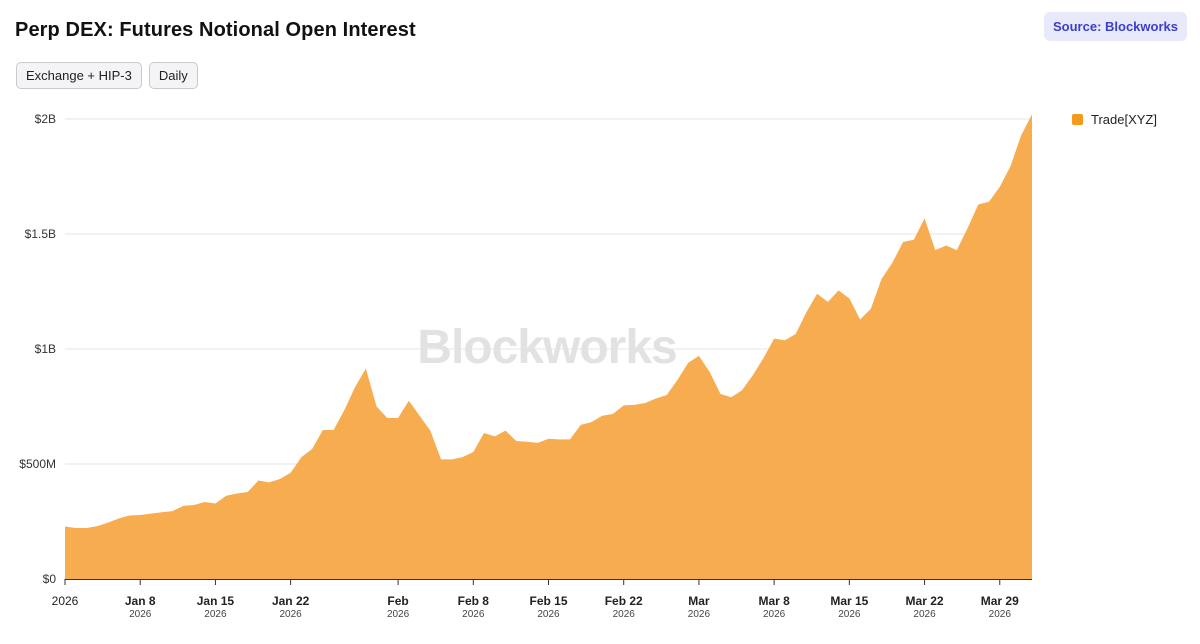 Image resolution: width=1200 pixels, height=644 pixels. I want to click on legend: Trade[XYZ], so click(1114, 119).